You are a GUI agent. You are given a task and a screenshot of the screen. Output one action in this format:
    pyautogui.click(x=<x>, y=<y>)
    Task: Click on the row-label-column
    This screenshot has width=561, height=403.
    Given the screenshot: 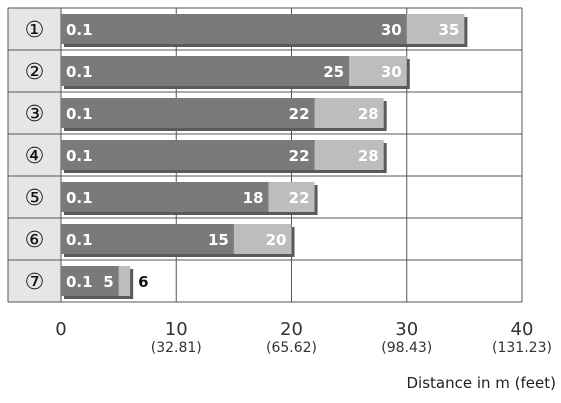 What is the action you would take?
    pyautogui.click(x=34, y=155)
    